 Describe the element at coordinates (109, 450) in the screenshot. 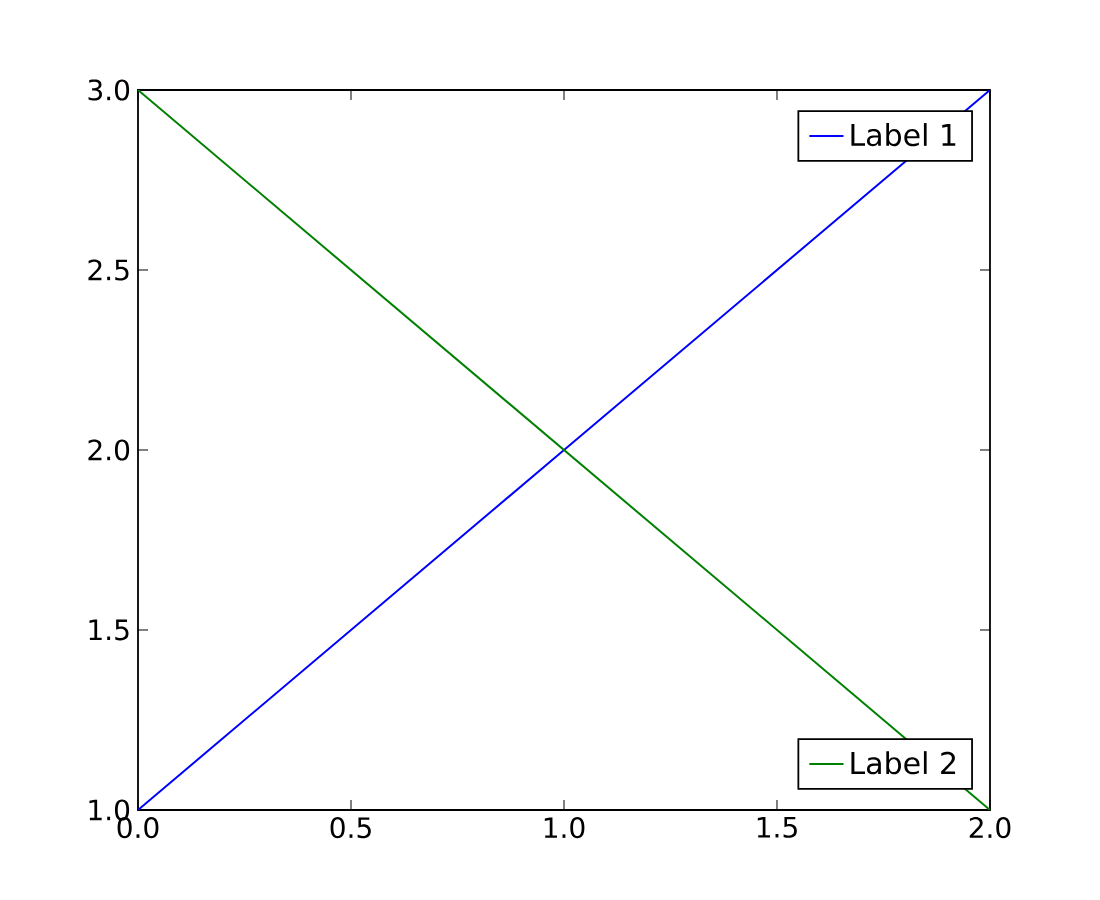

I see `y-tick-label: 2.0` at that location.